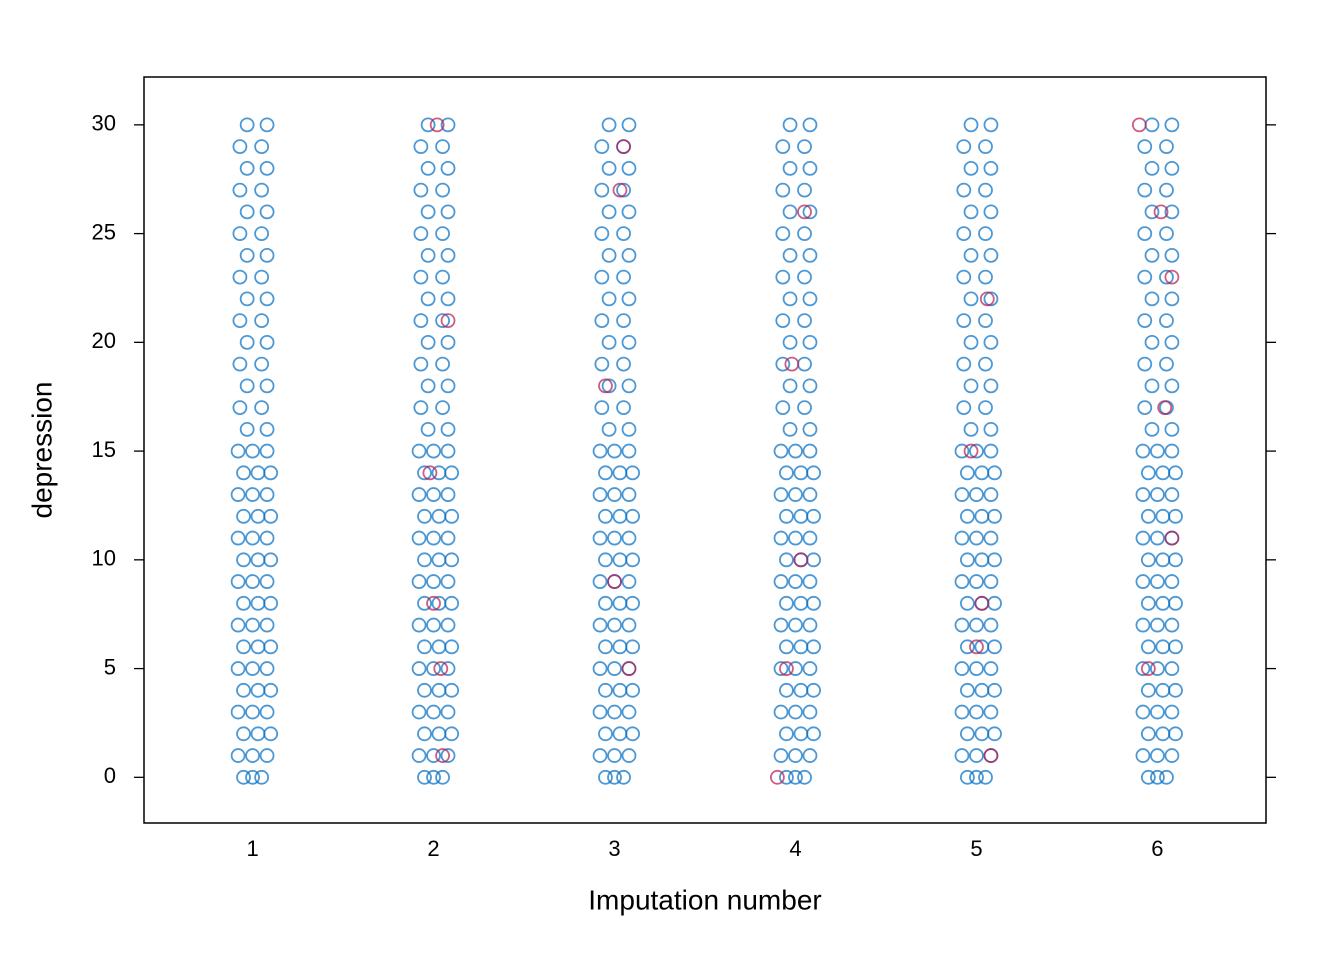  I want to click on x-tick-label: 2, so click(433, 848).